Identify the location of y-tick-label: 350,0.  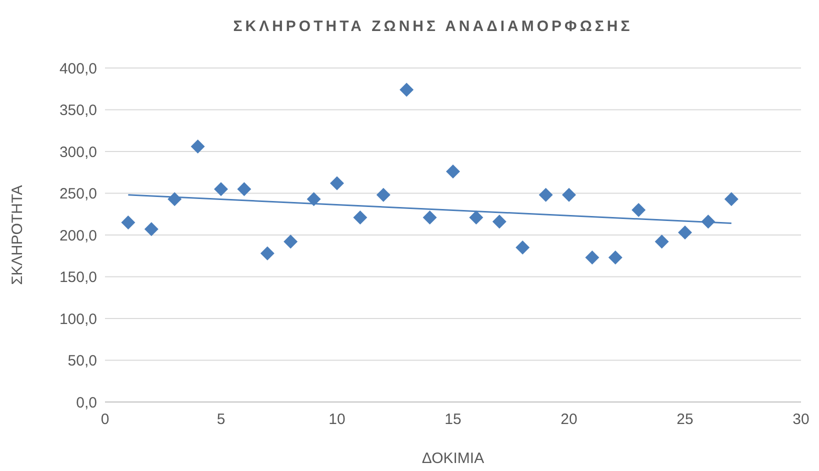
(78, 110).